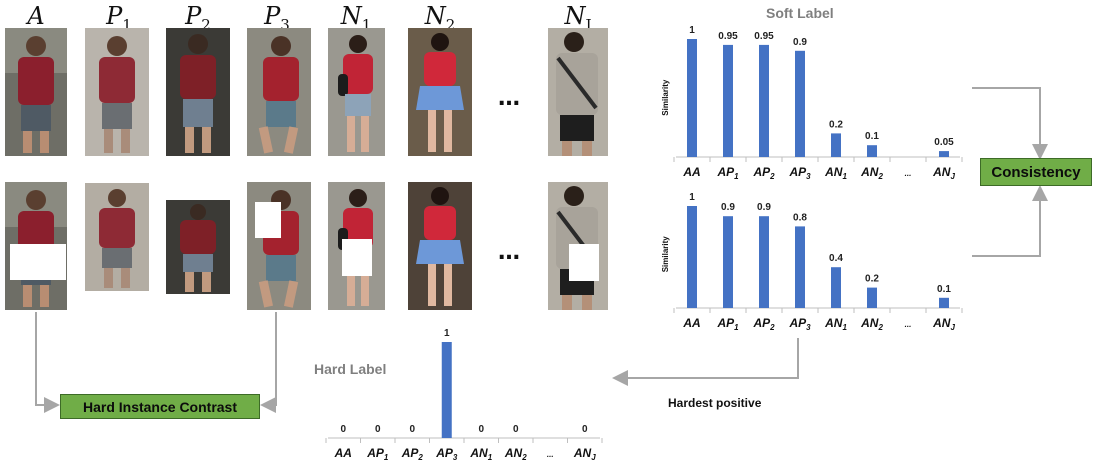  What do you see at coordinates (119, 18) in the screenshot?
I see `header-positive-1: P1` at bounding box center [119, 18].